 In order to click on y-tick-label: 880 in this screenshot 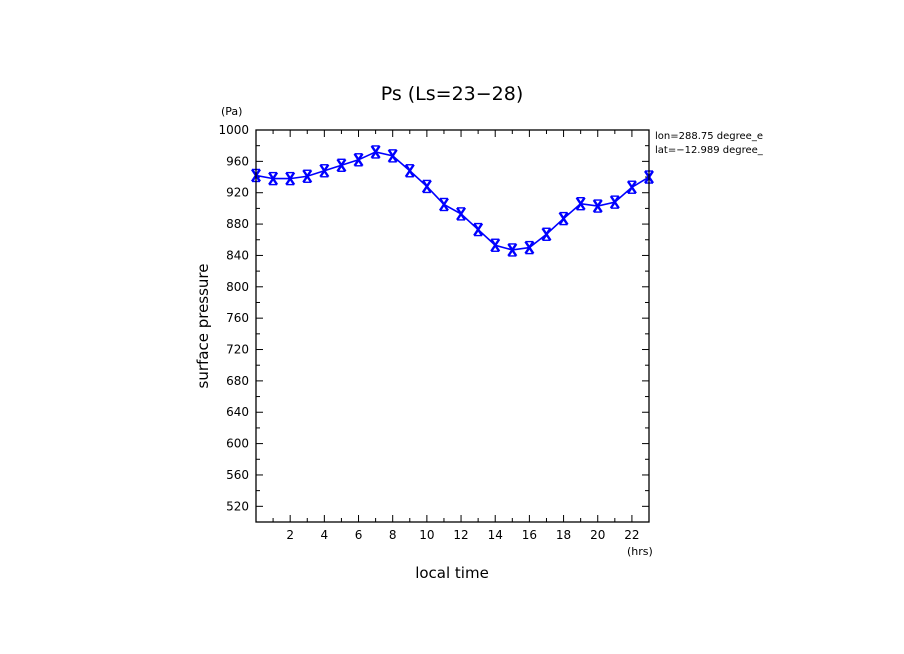, I will do `click(237, 224)`.